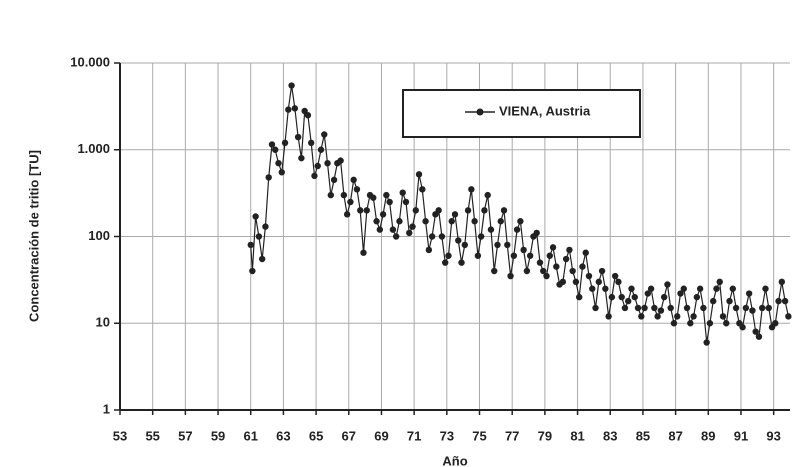 The image size is (794, 467). I want to click on x-tick-label: 53, so click(120, 435).